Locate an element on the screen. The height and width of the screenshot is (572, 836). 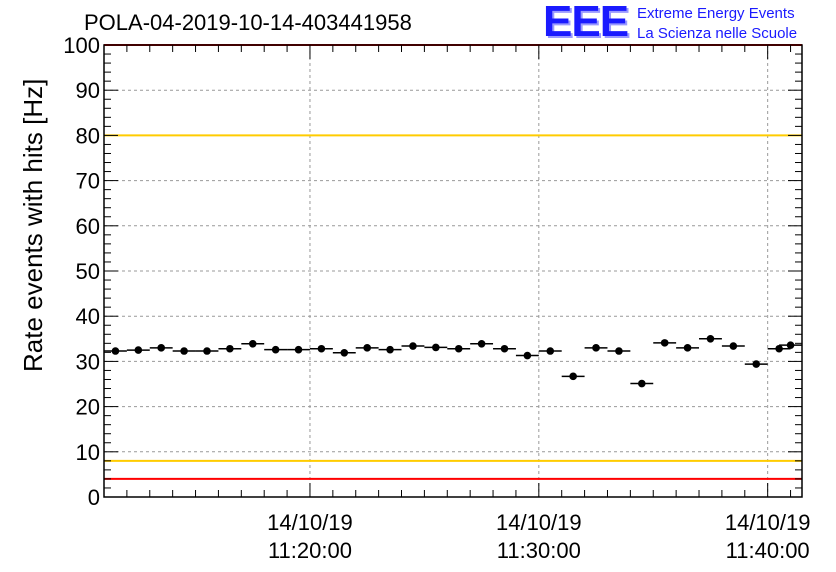
y-tick-label: 40 is located at coordinates (88, 316).